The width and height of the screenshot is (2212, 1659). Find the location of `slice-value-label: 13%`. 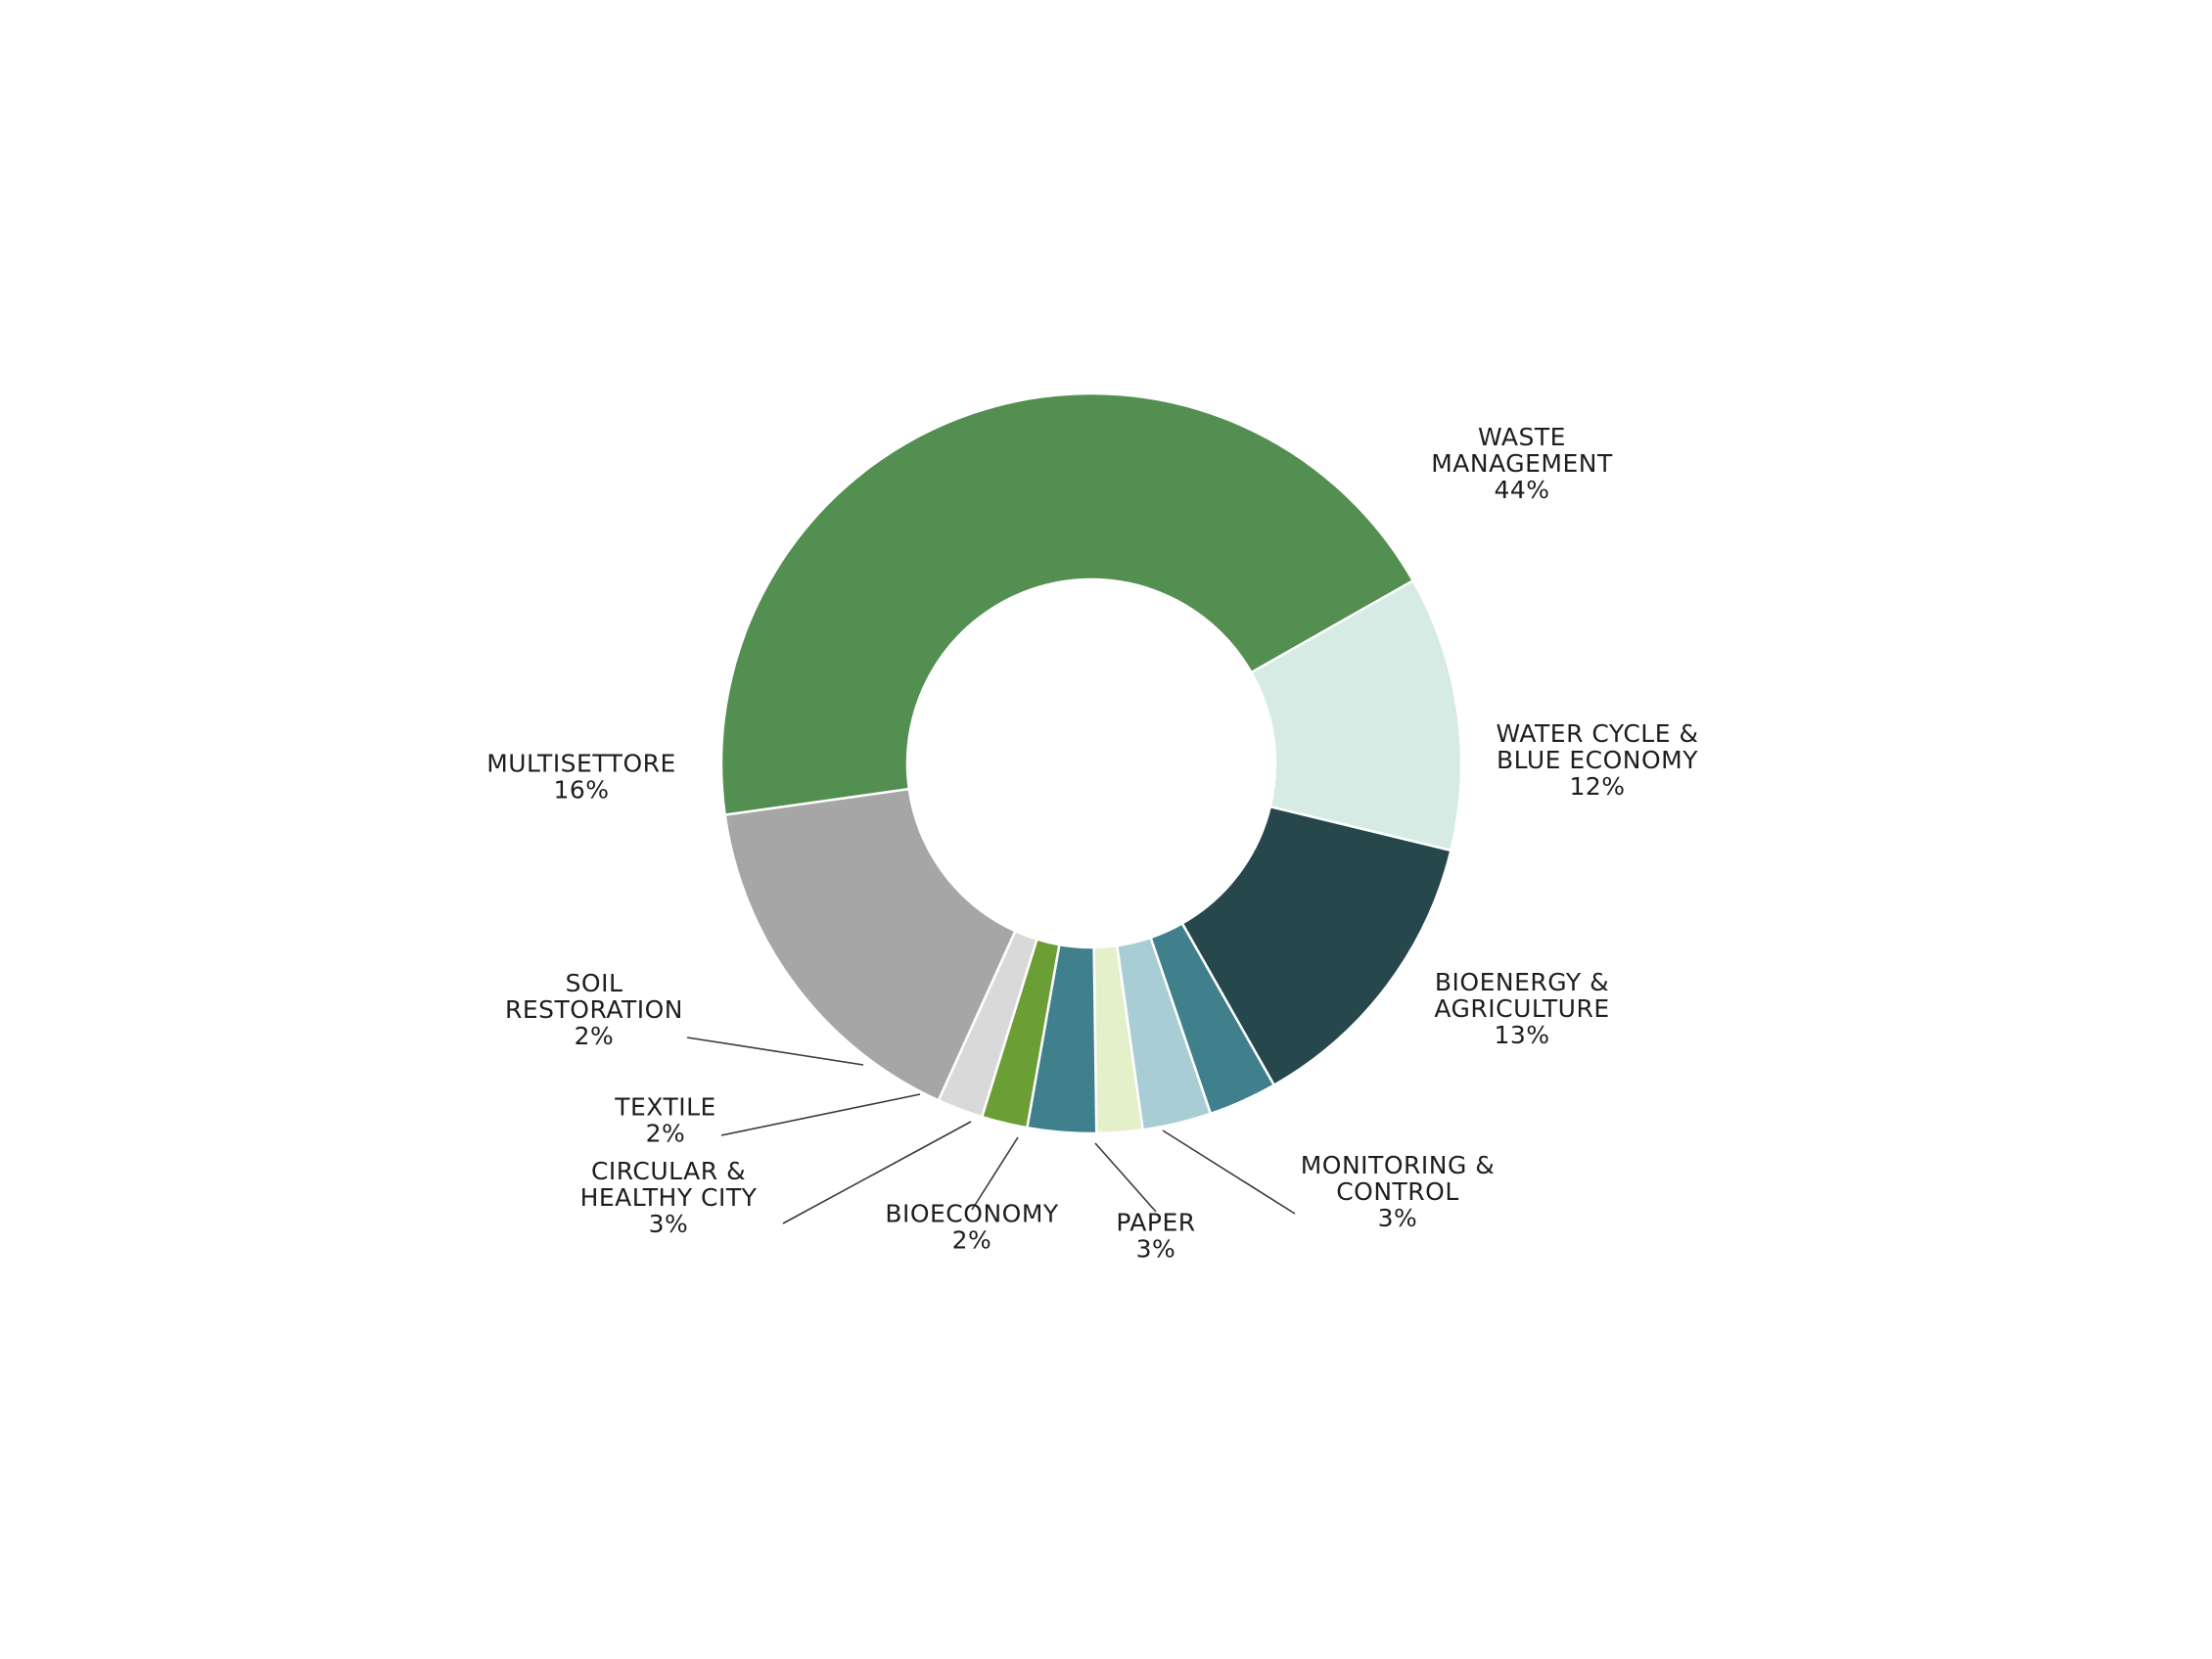

slice-value-label: 13% is located at coordinates (1521, 1035).